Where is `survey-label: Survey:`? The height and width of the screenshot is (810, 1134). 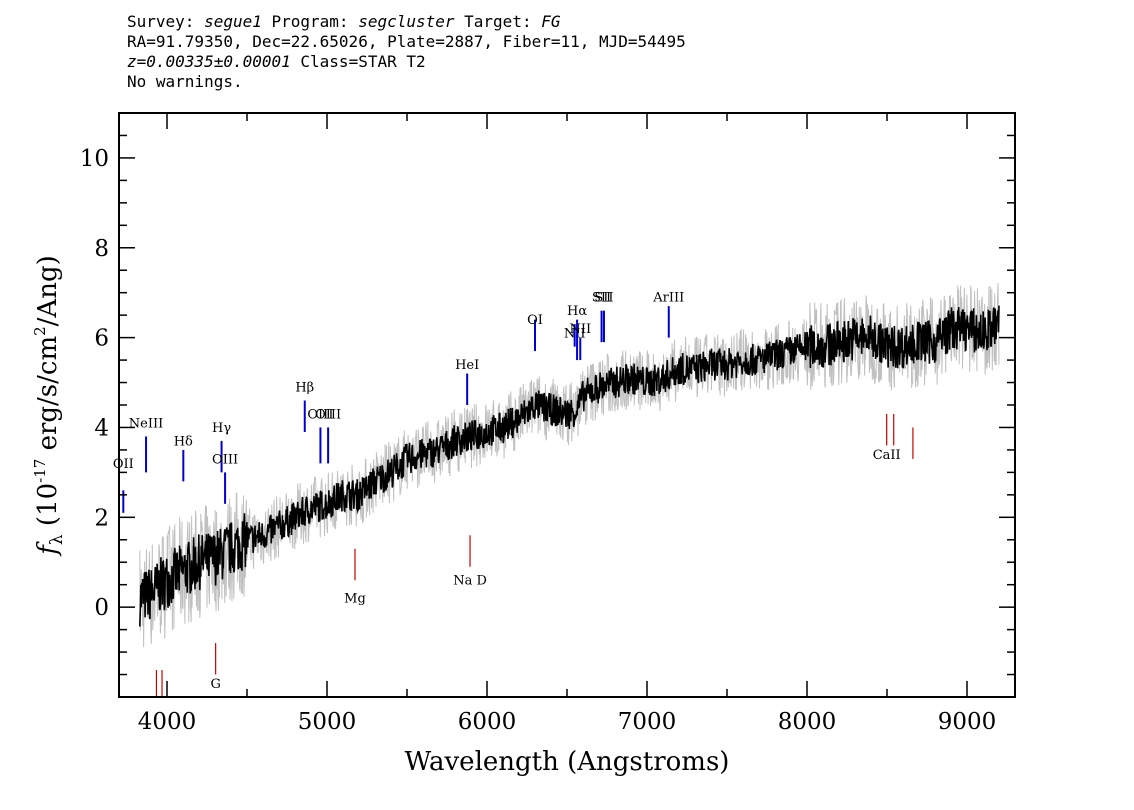
survey-label: Survey: is located at coordinates (166, 21).